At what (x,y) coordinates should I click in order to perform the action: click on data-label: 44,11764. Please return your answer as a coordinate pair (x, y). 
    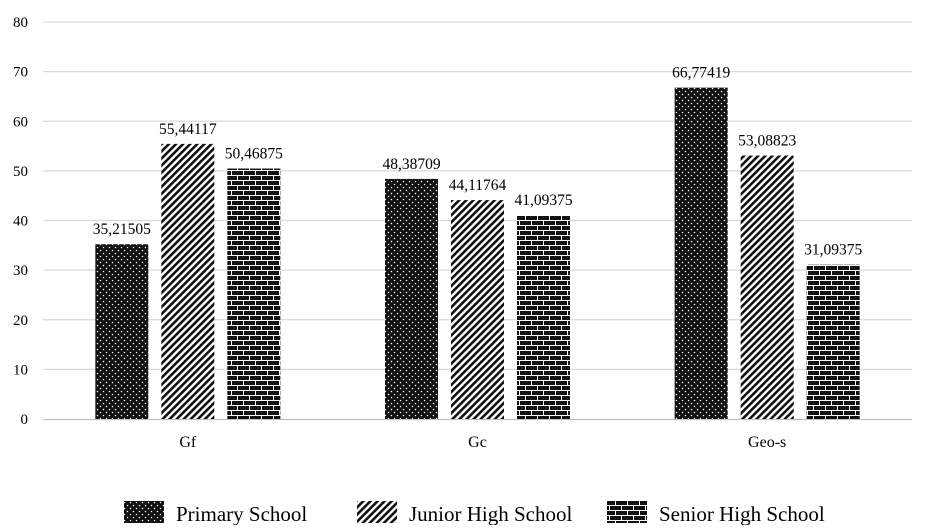
    Looking at the image, I should click on (478, 185).